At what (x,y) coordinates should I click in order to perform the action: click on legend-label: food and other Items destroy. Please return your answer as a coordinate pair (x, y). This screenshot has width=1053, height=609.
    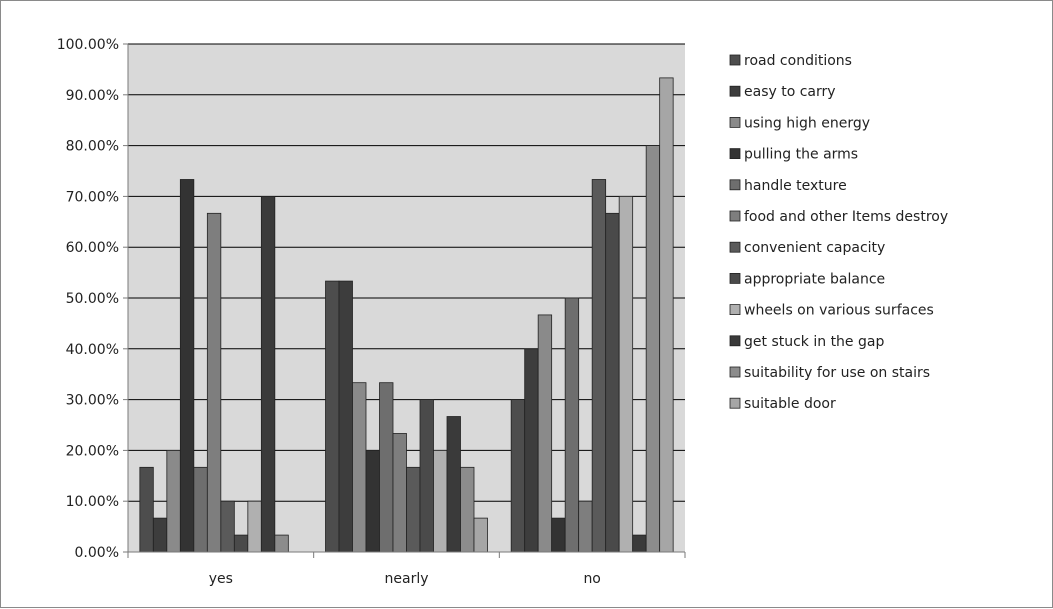
    Looking at the image, I should click on (846, 217).